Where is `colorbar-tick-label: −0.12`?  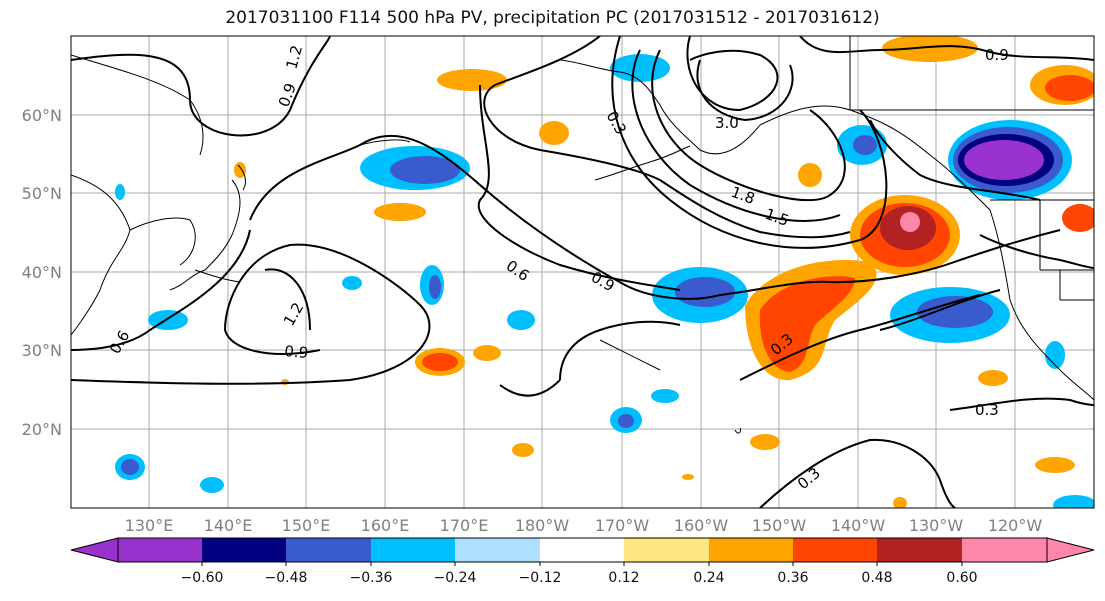 colorbar-tick-label: −0.12 is located at coordinates (540, 578).